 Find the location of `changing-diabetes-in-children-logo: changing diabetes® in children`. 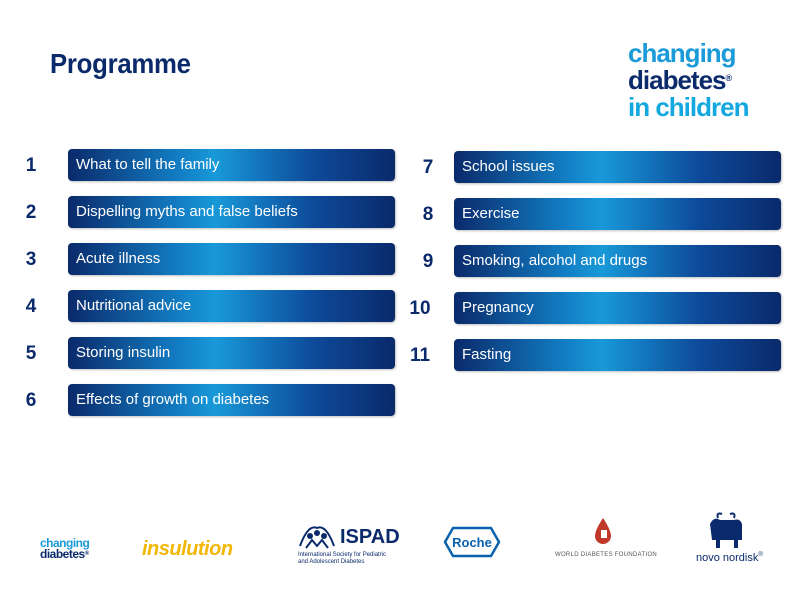

changing-diabetes-in-children-logo: changing diabetes® in children is located at coordinates (688, 80).